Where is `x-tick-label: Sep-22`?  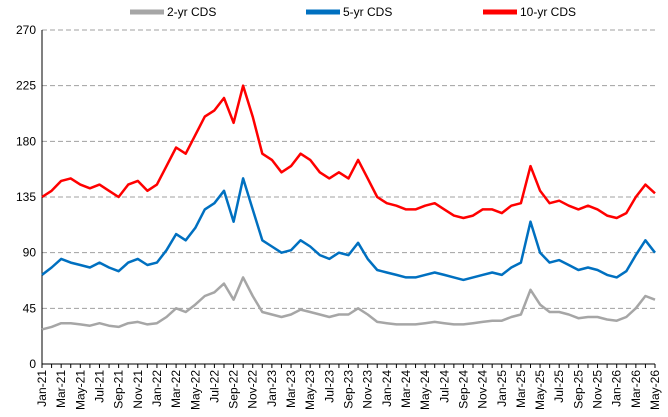
x-tick-label: Sep-22 is located at coordinates (234, 389).